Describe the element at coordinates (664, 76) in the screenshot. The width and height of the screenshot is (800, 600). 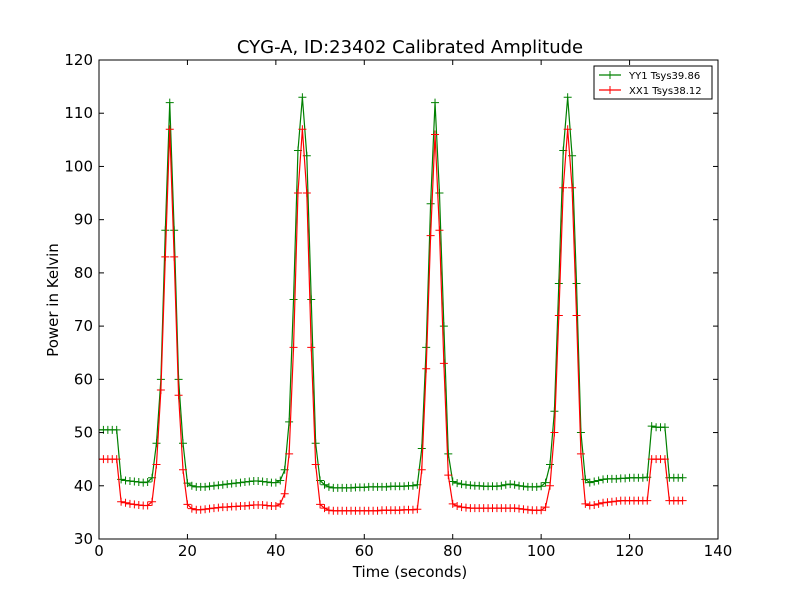
I see `legend-label: YY1 Tsys39.86` at that location.